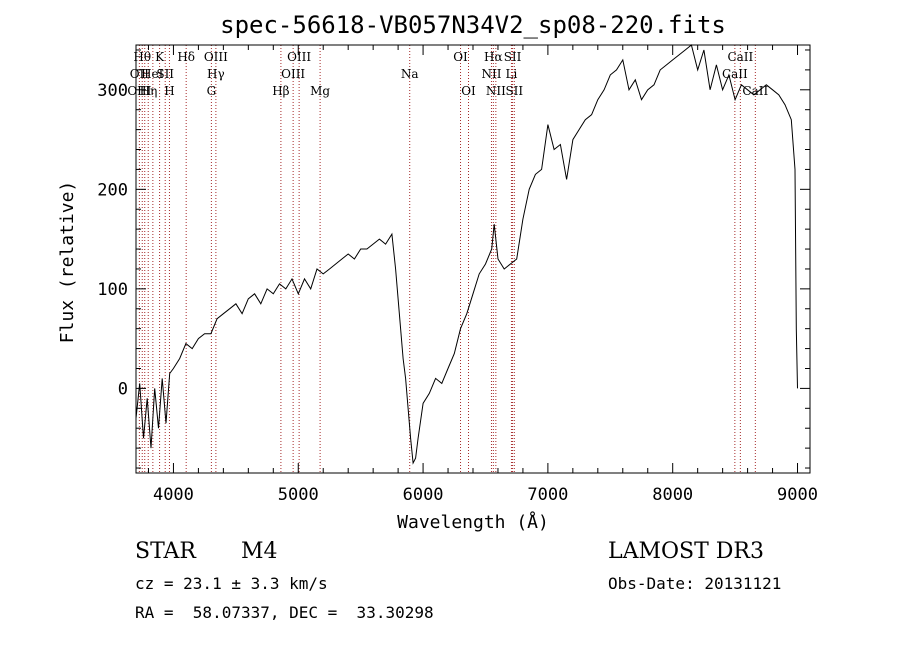  I want to click on line-label-top-6: Hα, so click(493, 57).